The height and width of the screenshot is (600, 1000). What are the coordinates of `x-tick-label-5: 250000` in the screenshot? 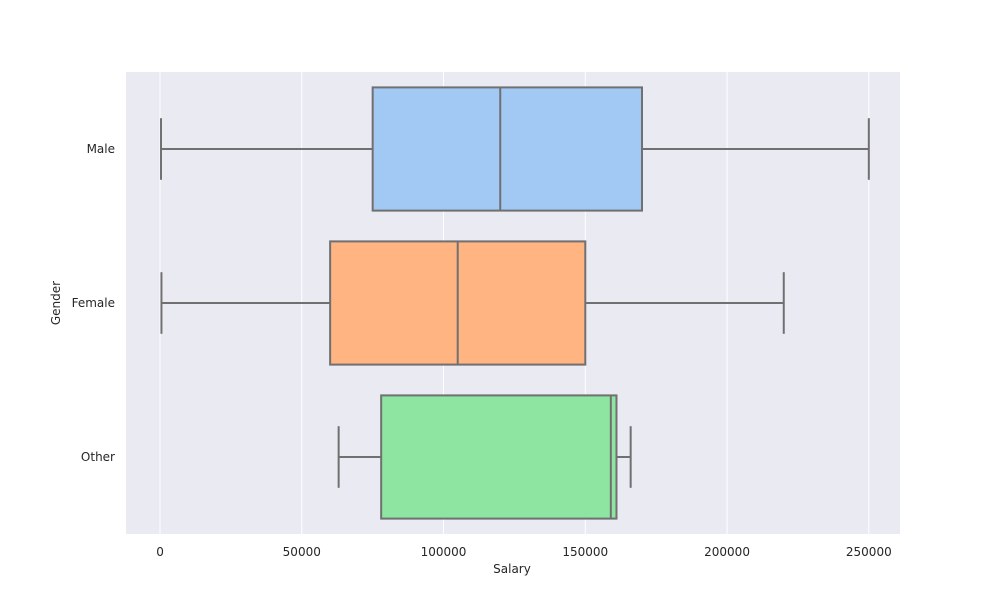 It's located at (869, 552).